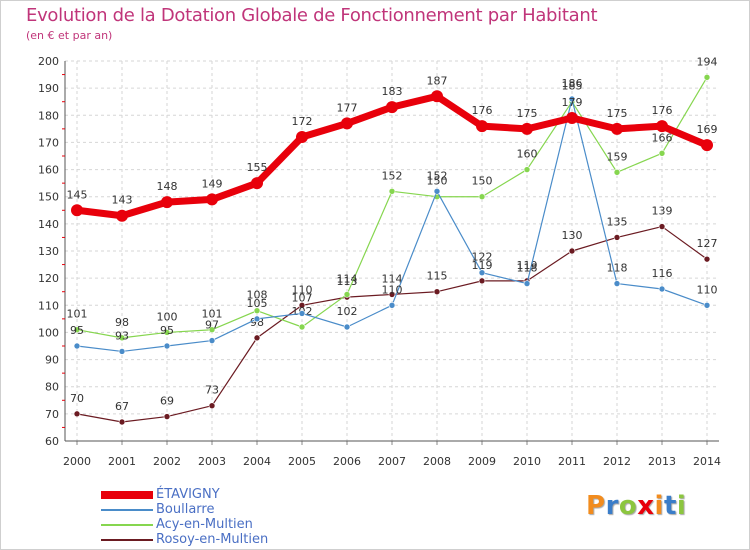 This screenshot has width=750, height=550. Describe the element at coordinates (48, 305) in the screenshot. I see `y-tick-label: 110` at that location.